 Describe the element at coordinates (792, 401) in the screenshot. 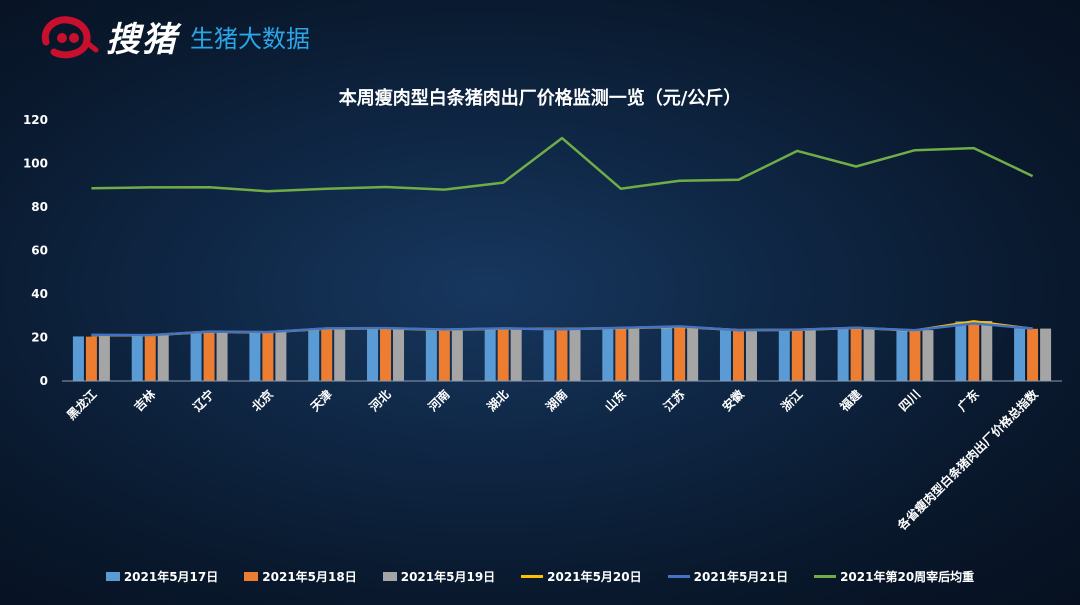

I see `x-tick-label: 浙江` at that location.